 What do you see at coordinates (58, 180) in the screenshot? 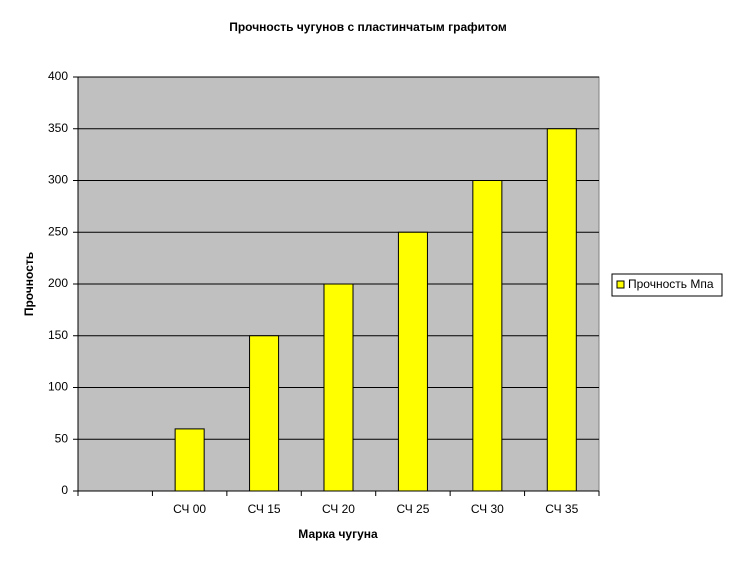
I see `y-tick-label: 300` at bounding box center [58, 180].